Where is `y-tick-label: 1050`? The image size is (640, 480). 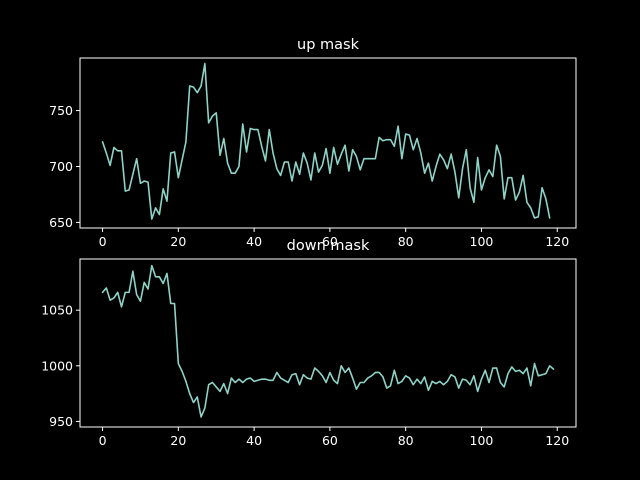
y-tick-label: 1050 is located at coordinates (57, 310).